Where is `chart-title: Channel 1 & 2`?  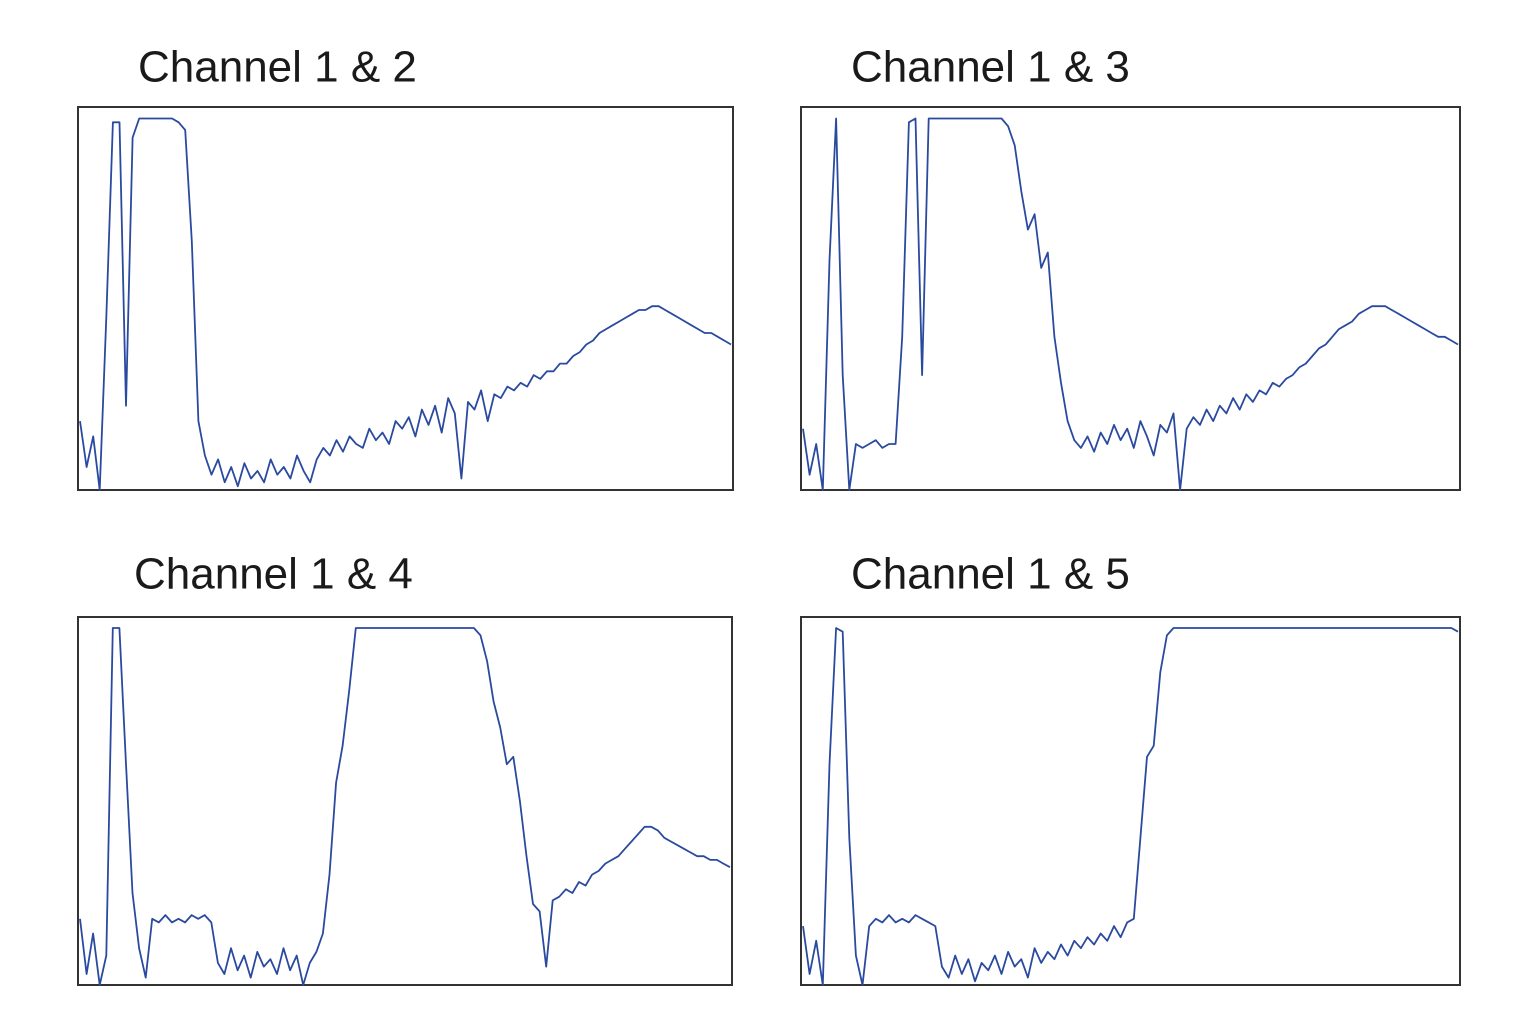
chart-title: Channel 1 & 2 is located at coordinates (277, 67).